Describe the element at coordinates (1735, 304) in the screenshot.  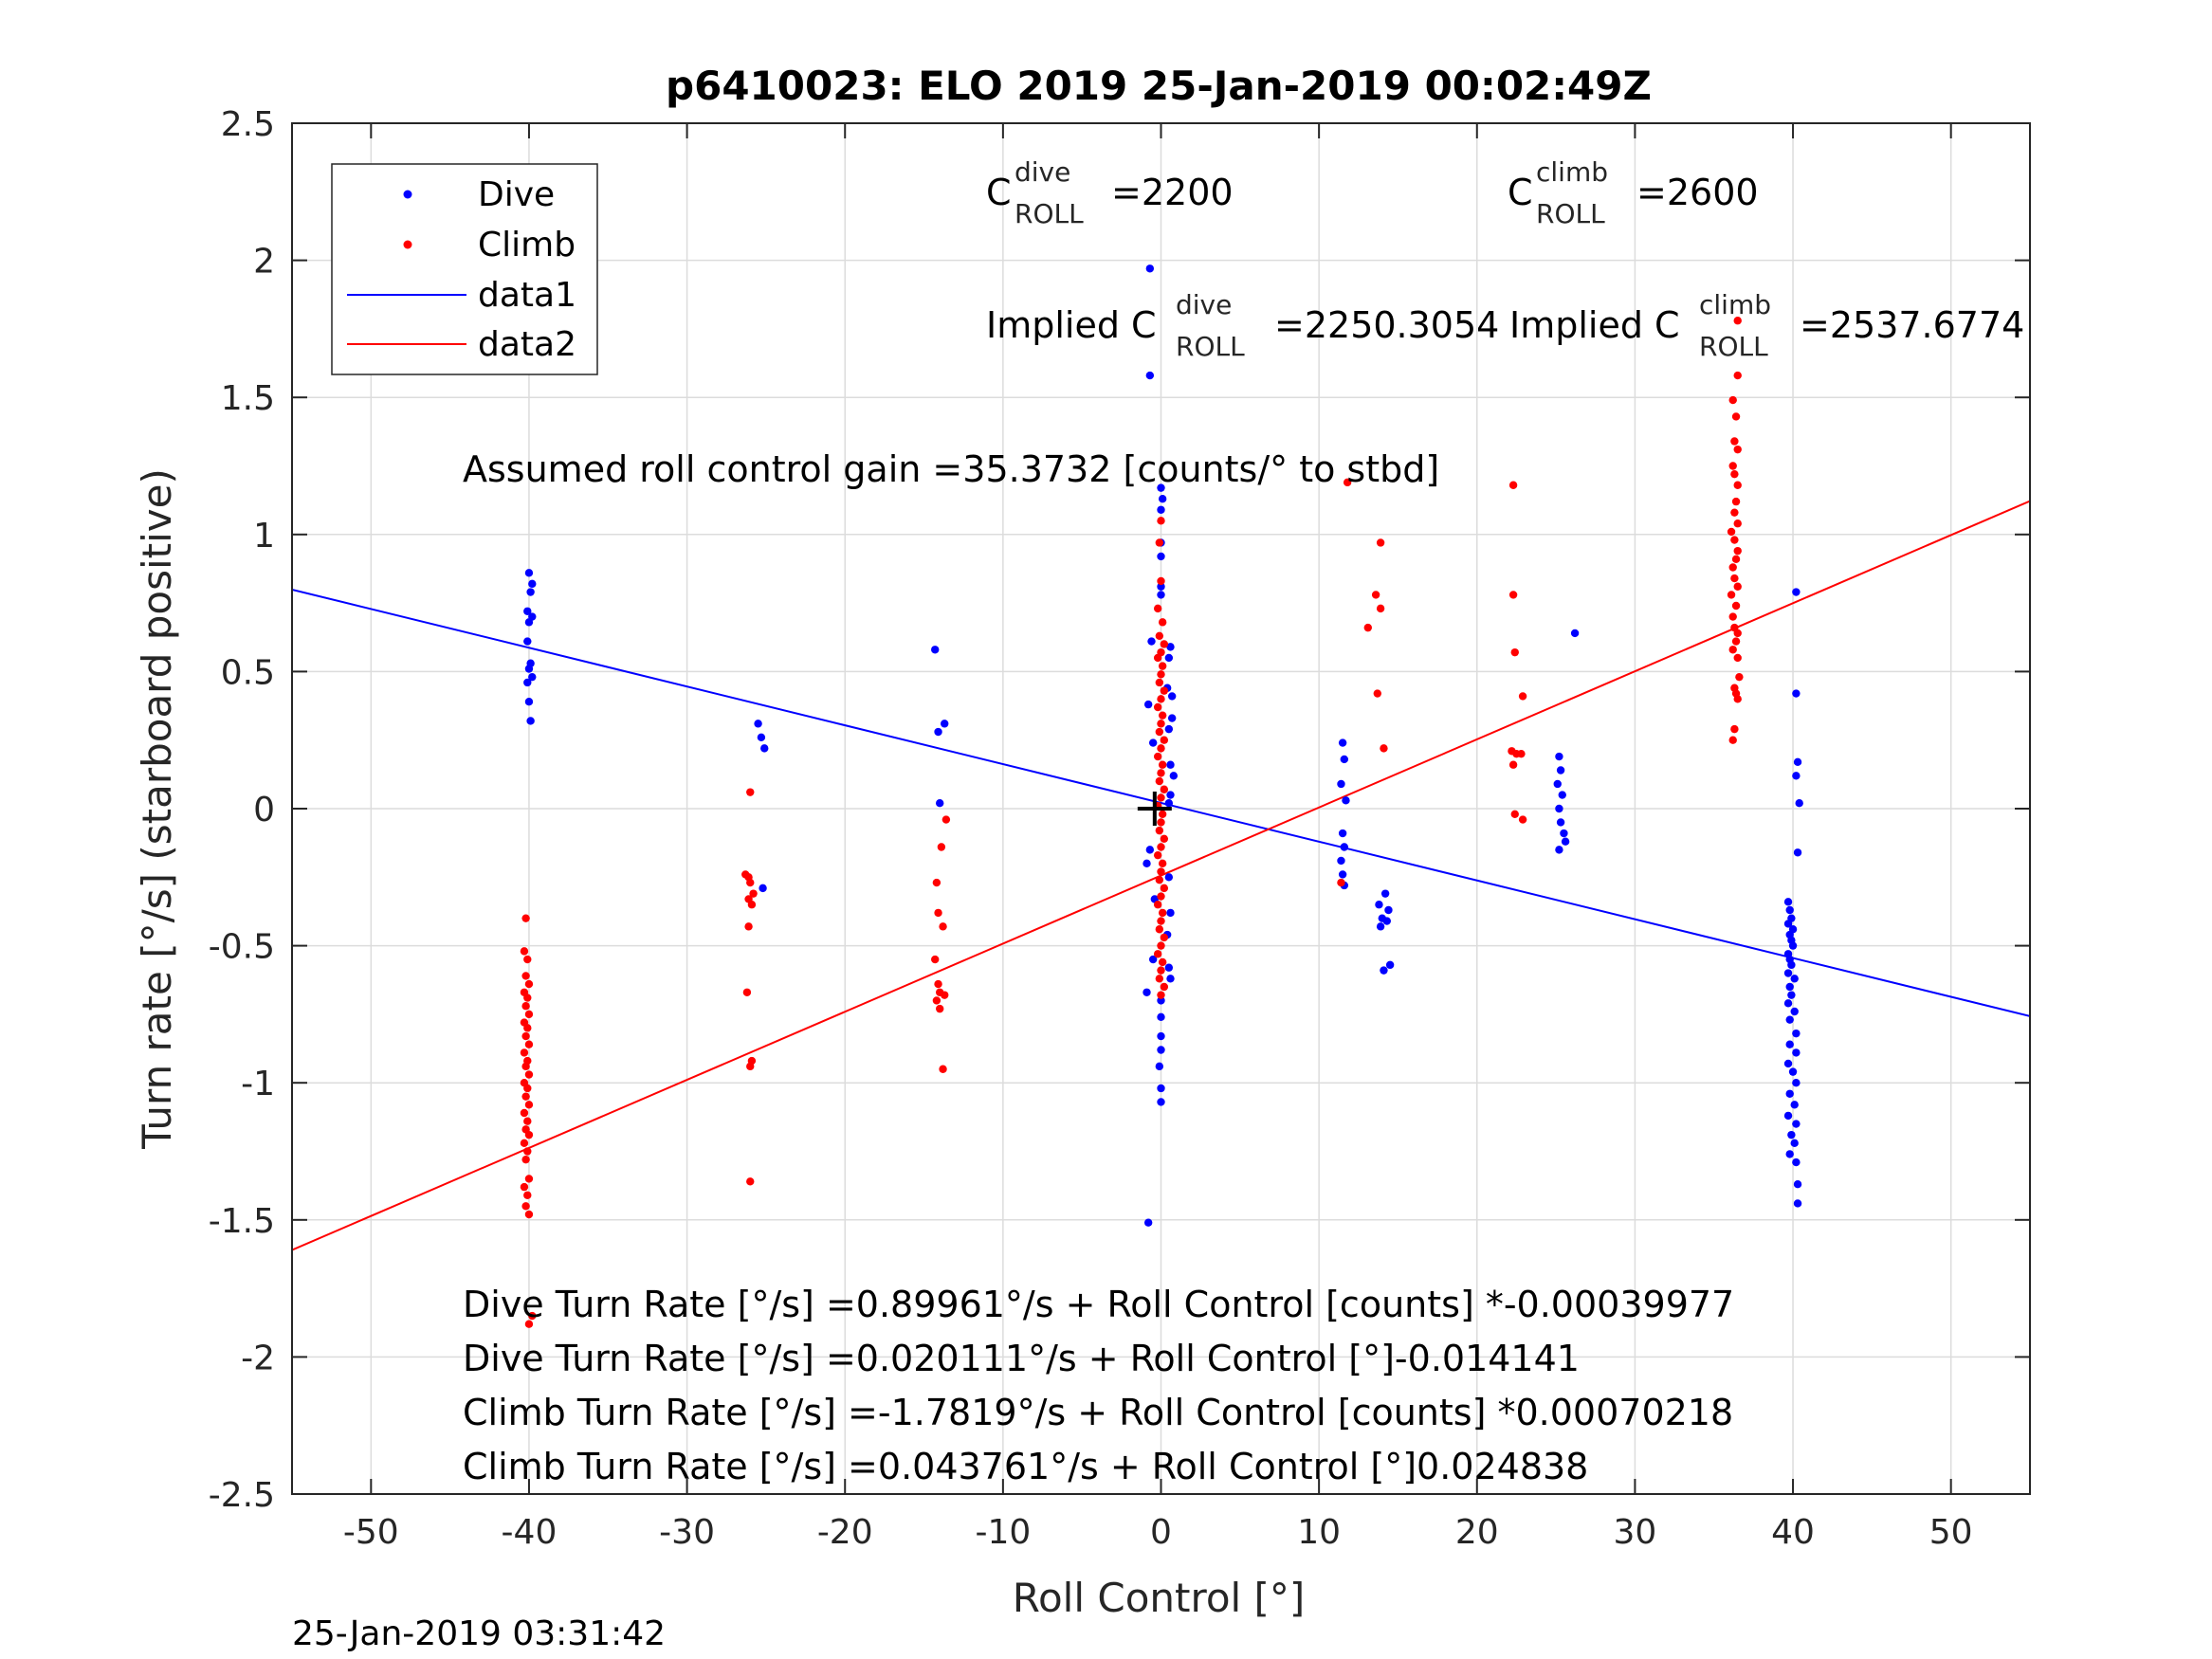
I see `implied-climb-sup: climb` at that location.